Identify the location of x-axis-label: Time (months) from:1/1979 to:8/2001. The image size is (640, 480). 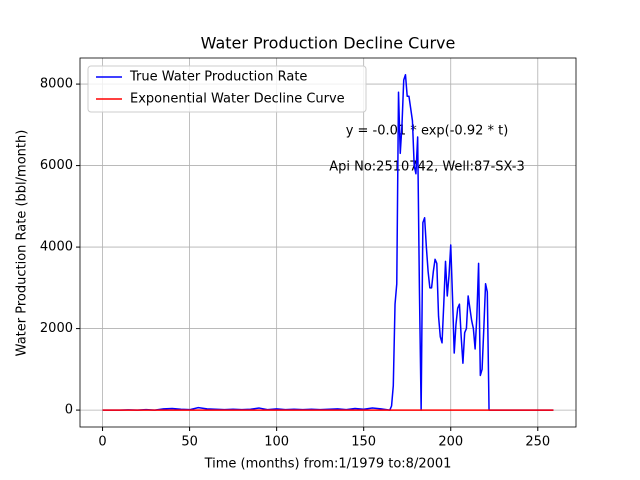
(328, 464).